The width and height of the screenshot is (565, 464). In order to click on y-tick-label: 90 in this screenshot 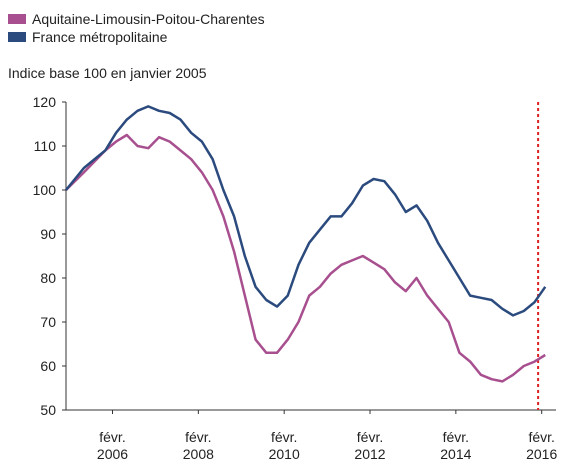, I will do `click(48, 234)`.